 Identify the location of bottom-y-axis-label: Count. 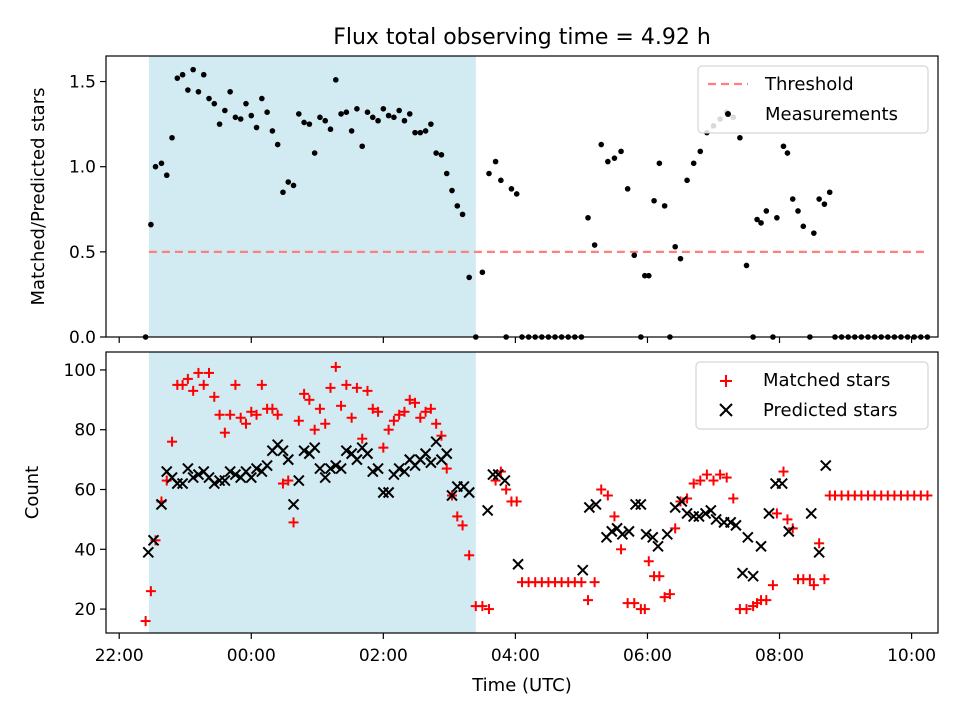
(32, 492).